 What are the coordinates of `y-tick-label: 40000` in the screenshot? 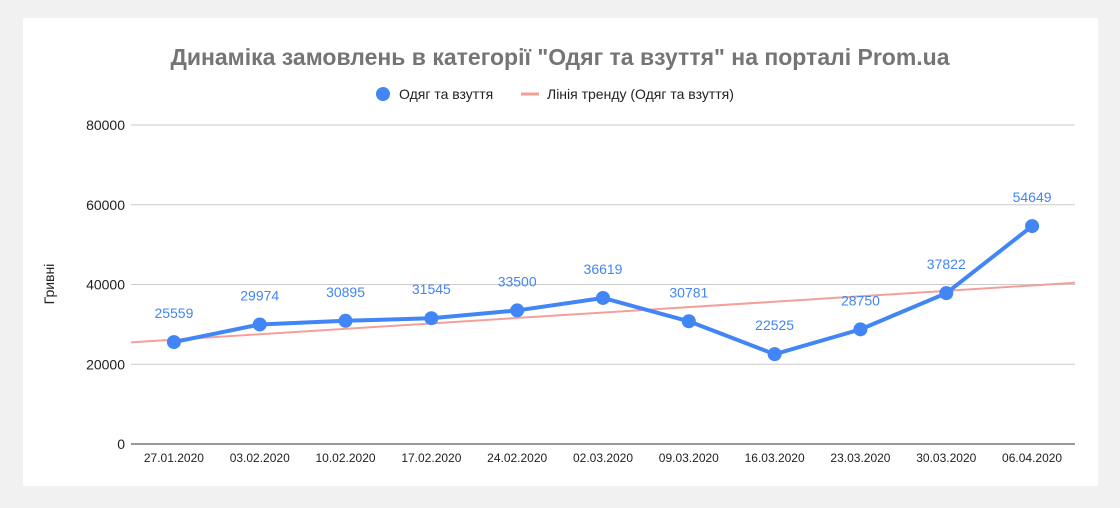 It's located at (105, 285).